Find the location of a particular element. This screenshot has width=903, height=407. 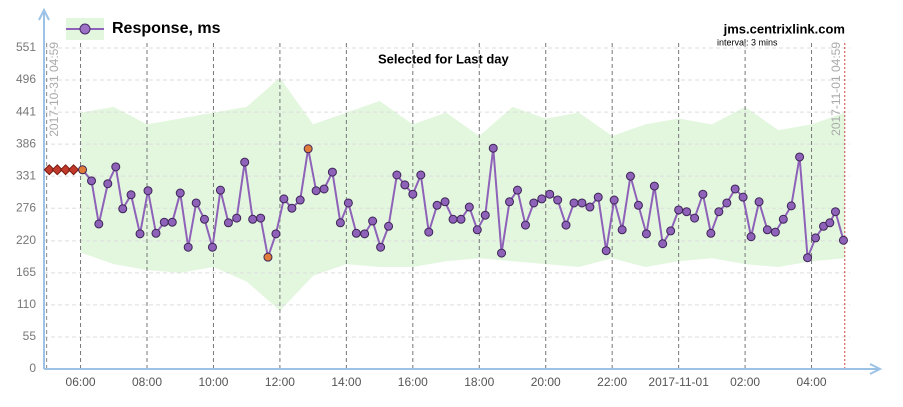

lead-in-point is located at coordinates (49, 170).